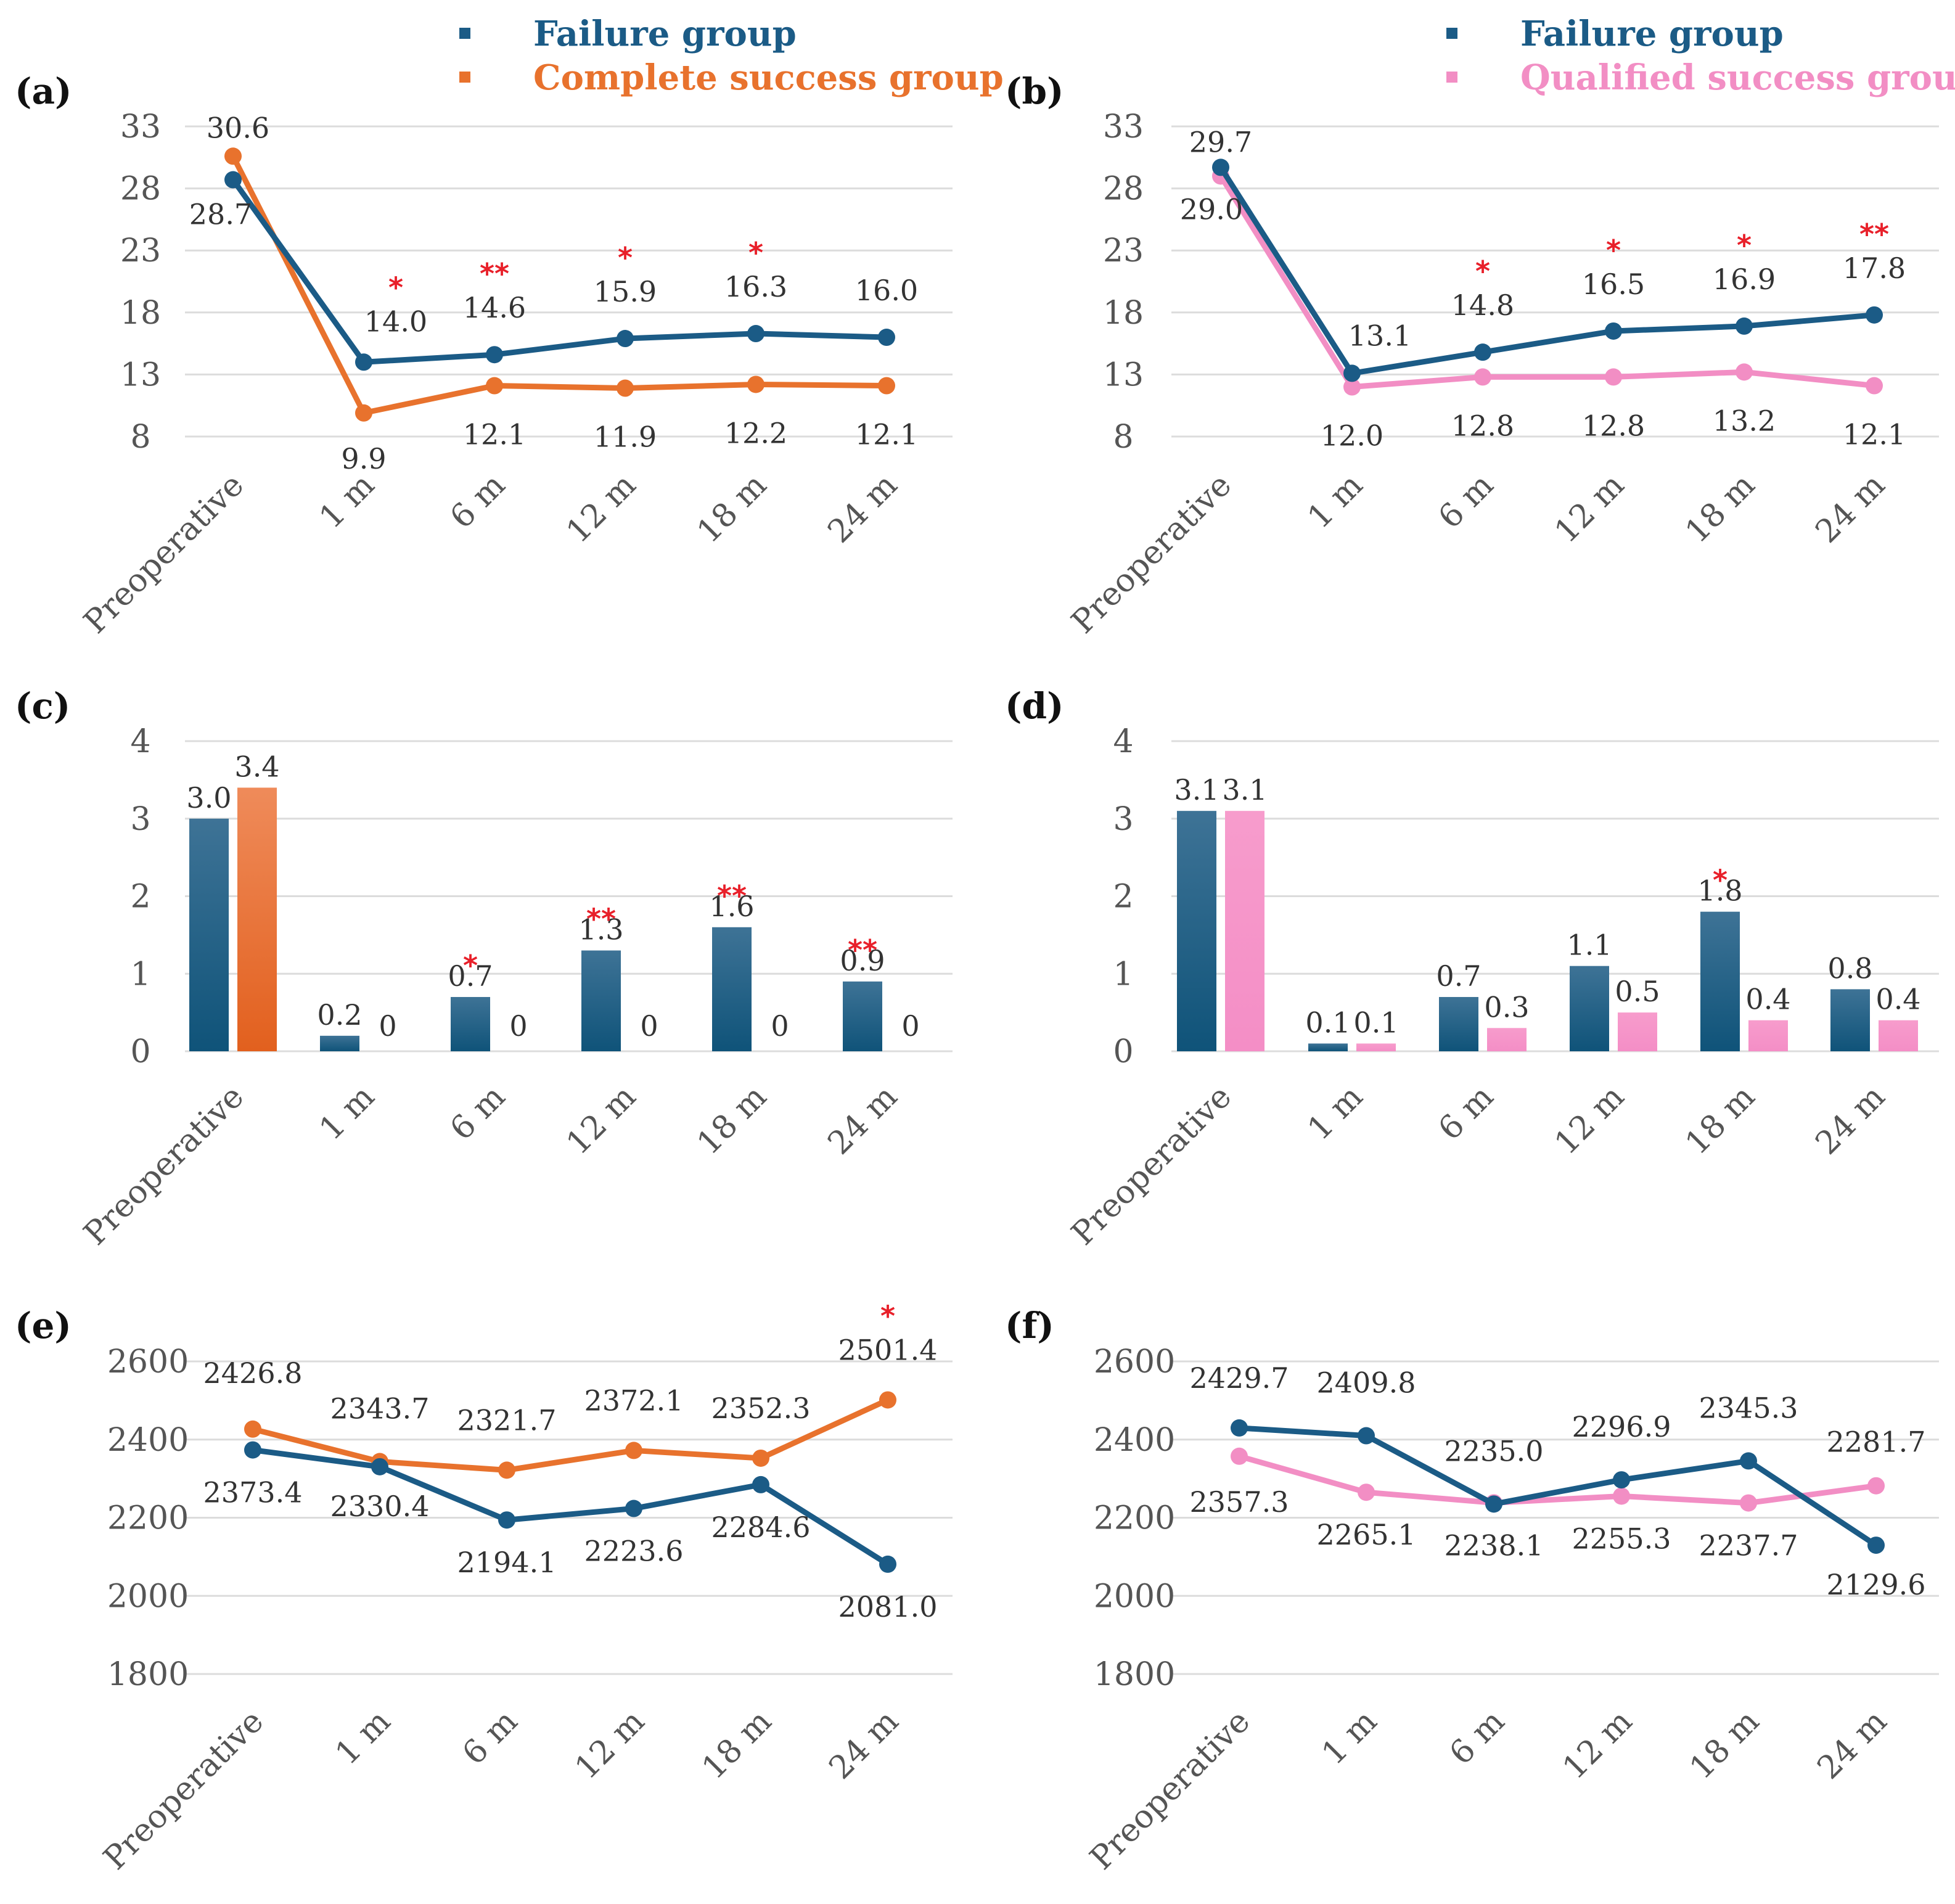 The height and width of the screenshot is (1904, 1955). What do you see at coordinates (1700, 56) in the screenshot?
I see `legend-right: Failure group Qualified success group` at bounding box center [1700, 56].